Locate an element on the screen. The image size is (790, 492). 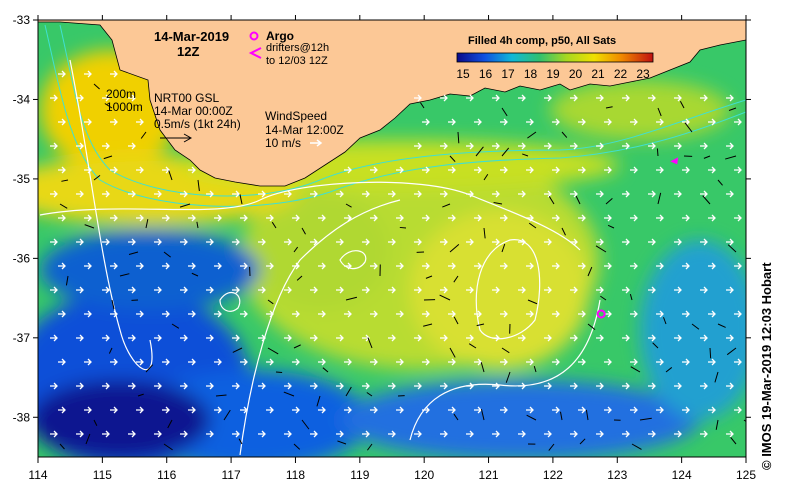
credit-label: © IMOS 19-Mar-2019 12:03 Hobart is located at coordinates (766, 366).